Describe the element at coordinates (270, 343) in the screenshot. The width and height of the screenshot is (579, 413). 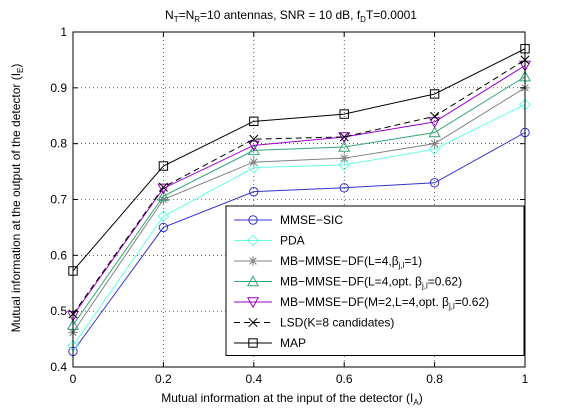
I see `legend-entry: MAP` at that location.